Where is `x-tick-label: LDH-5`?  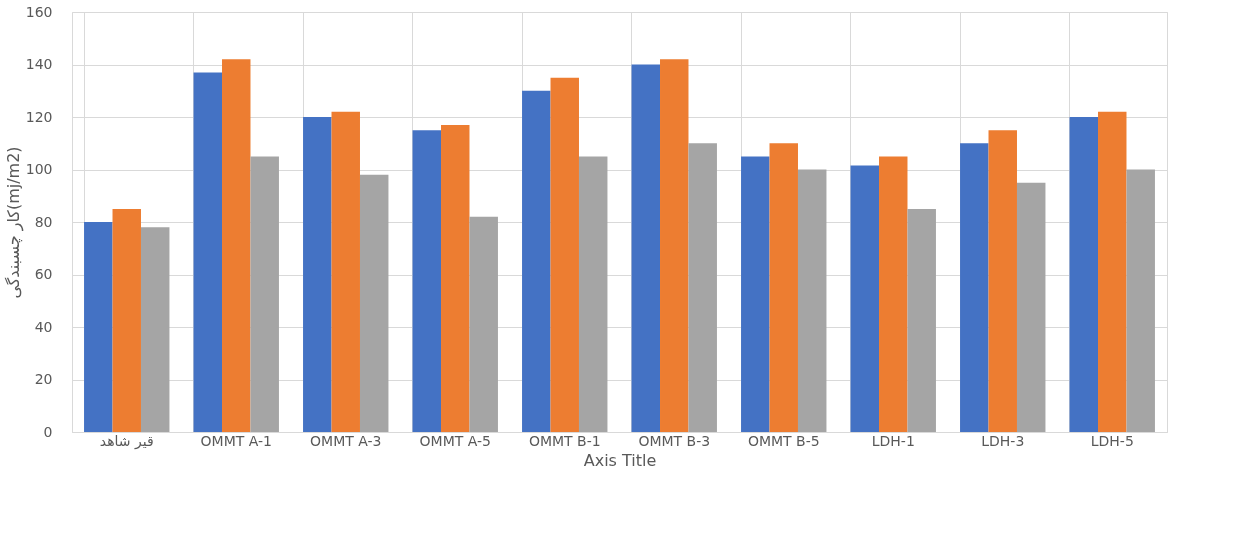 x-tick-label: LDH-5 is located at coordinates (1112, 440).